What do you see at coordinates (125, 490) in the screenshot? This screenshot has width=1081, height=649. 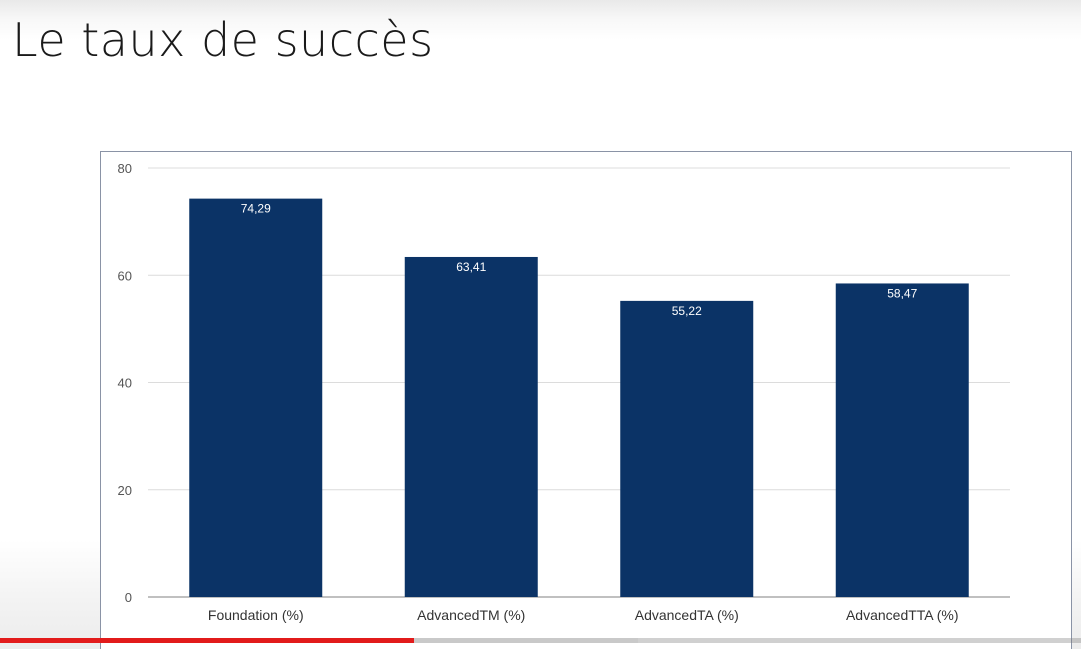 I see `y-tick-label: 20` at bounding box center [125, 490].